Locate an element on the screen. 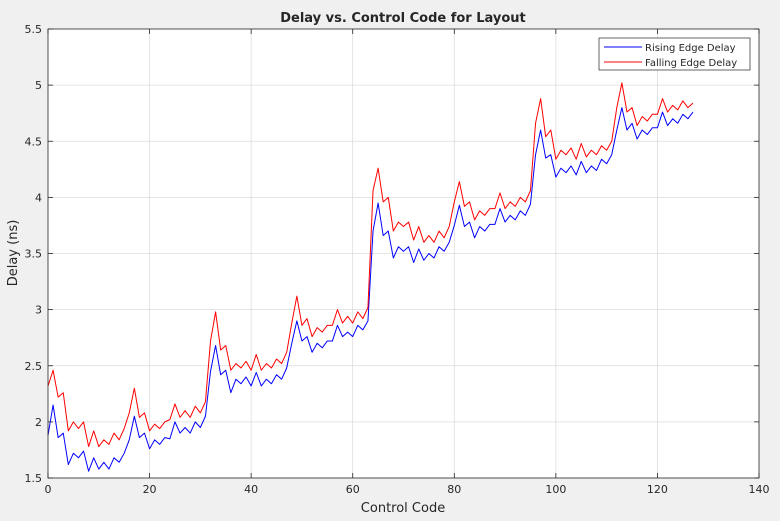 The height and width of the screenshot is (521, 780). x-tick-label: 120 is located at coordinates (657, 489).